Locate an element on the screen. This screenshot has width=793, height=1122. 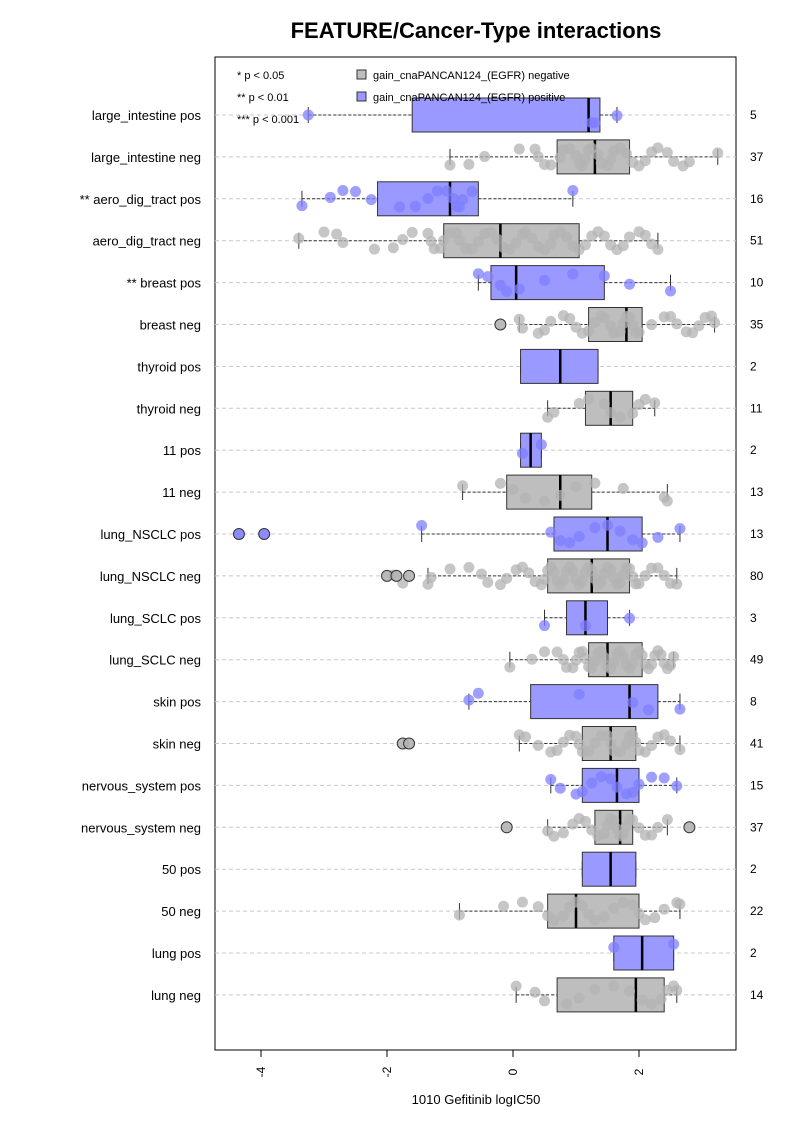
row-count: 37 is located at coordinates (757, 827).